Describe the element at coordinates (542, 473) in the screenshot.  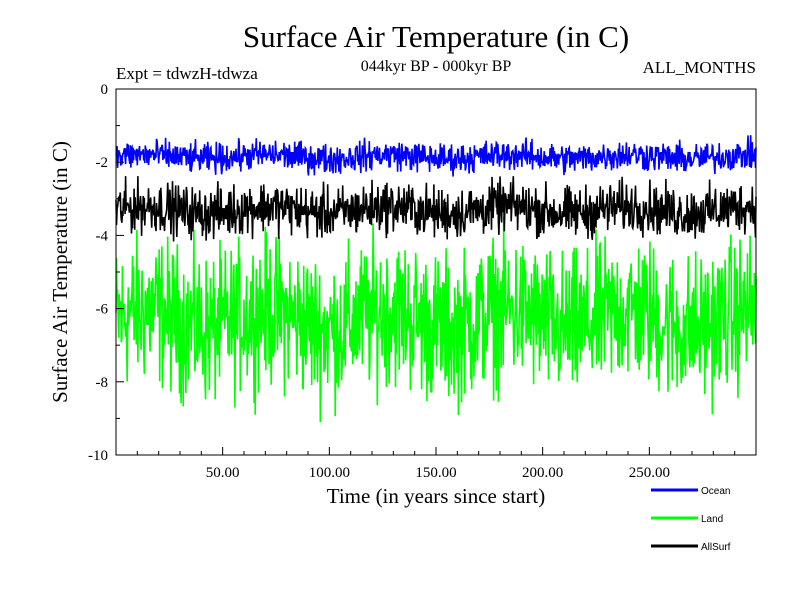
I see `x-tick-label: 200.00` at that location.